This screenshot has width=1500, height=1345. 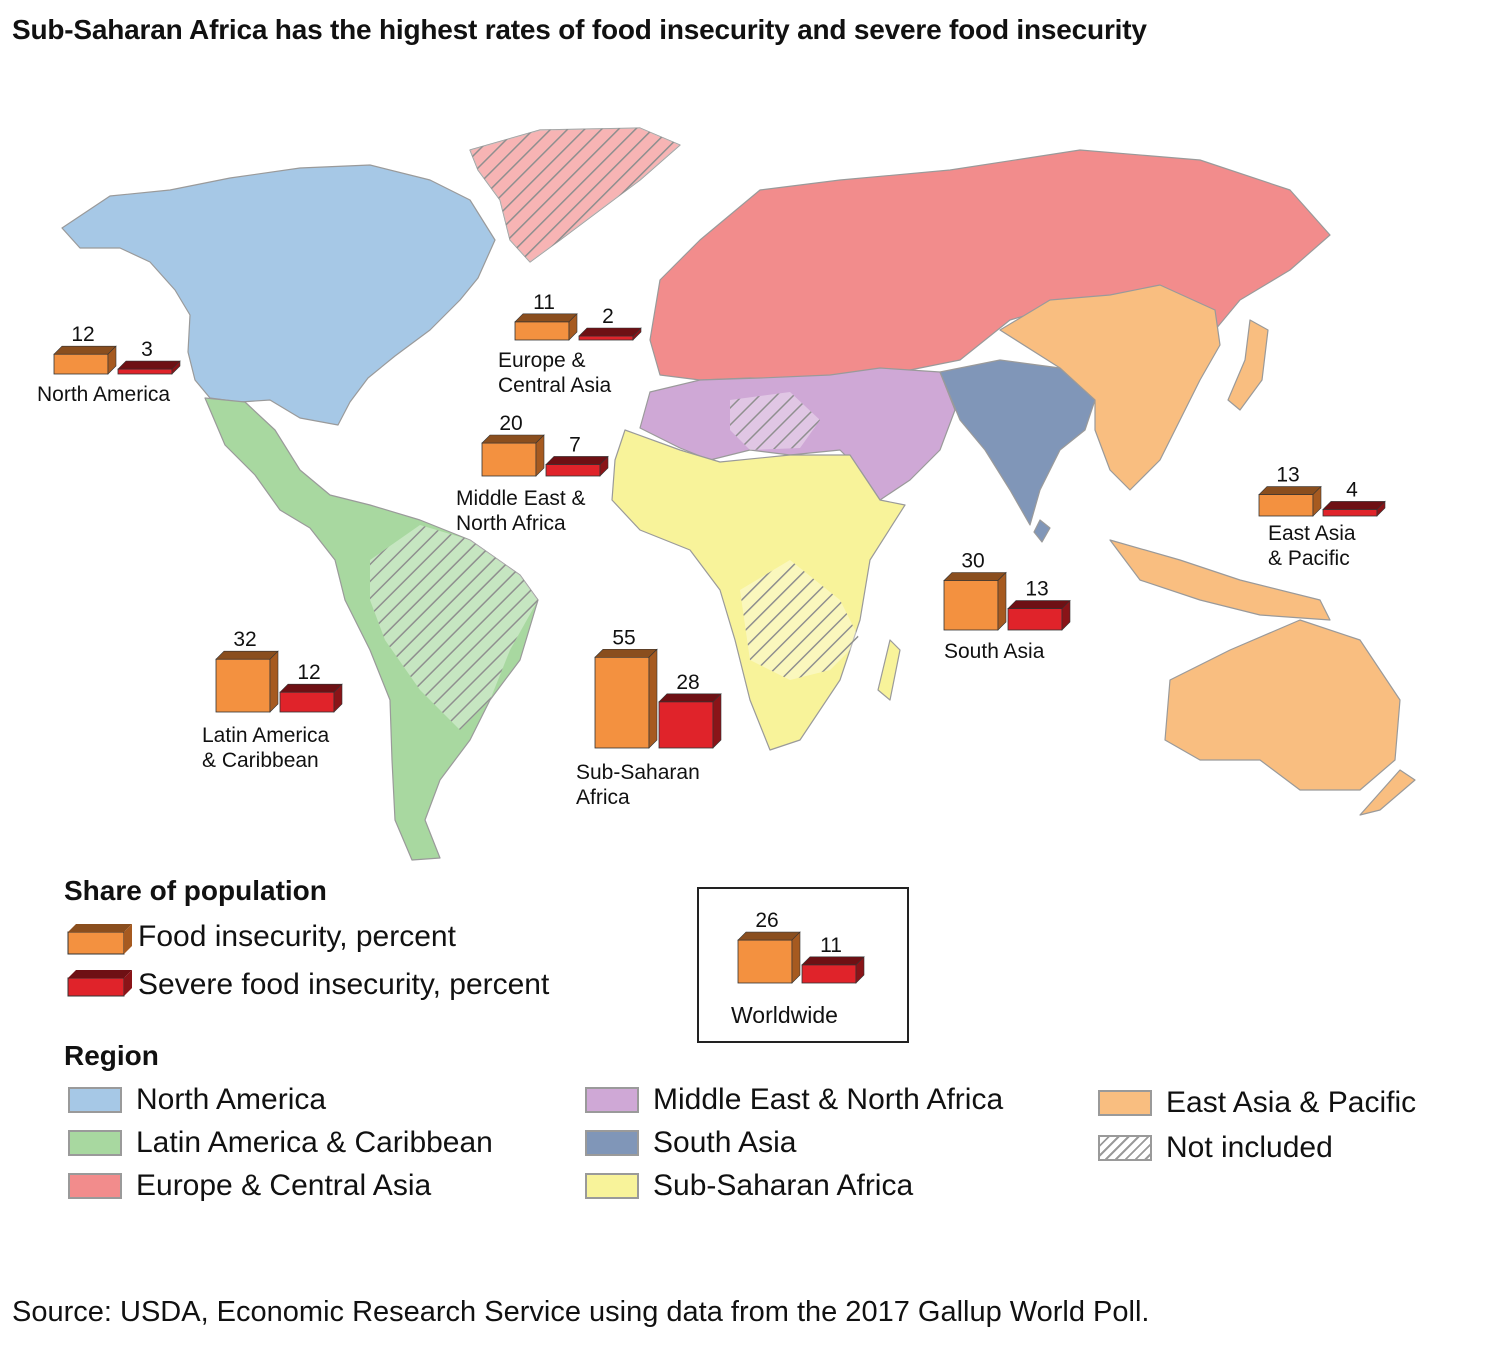 I want to click on bar-food-latin_america-value: 32, so click(x=244, y=639).